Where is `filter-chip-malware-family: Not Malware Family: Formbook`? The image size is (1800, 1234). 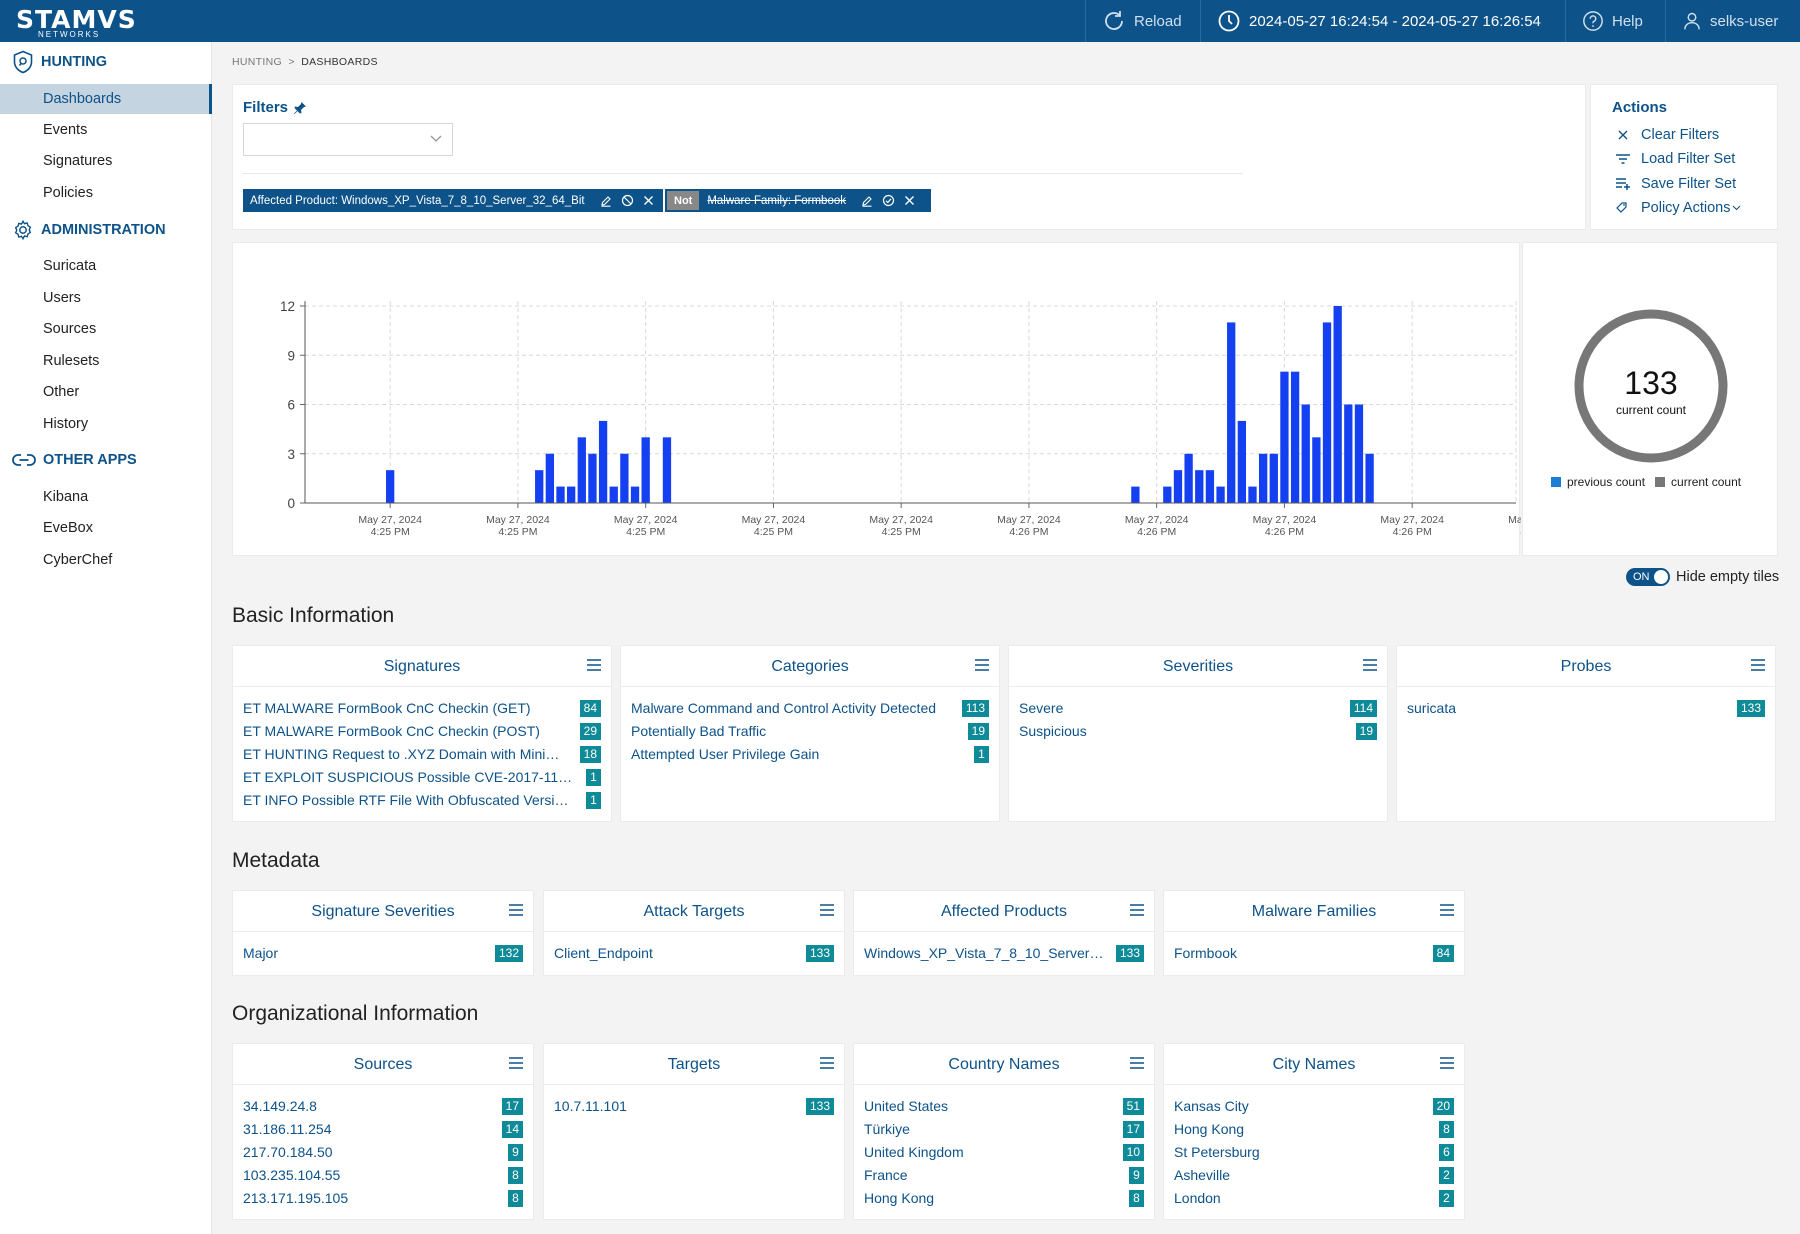 filter-chip-malware-family: Not Malware Family: Formbook is located at coordinates (798, 200).